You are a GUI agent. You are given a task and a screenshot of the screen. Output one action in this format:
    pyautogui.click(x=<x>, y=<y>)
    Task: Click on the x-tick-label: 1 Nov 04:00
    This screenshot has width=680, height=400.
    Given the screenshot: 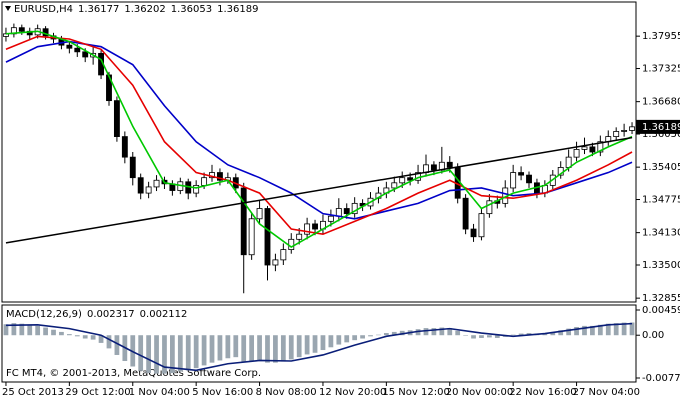 What is the action you would take?
    pyautogui.click(x=159, y=392)
    